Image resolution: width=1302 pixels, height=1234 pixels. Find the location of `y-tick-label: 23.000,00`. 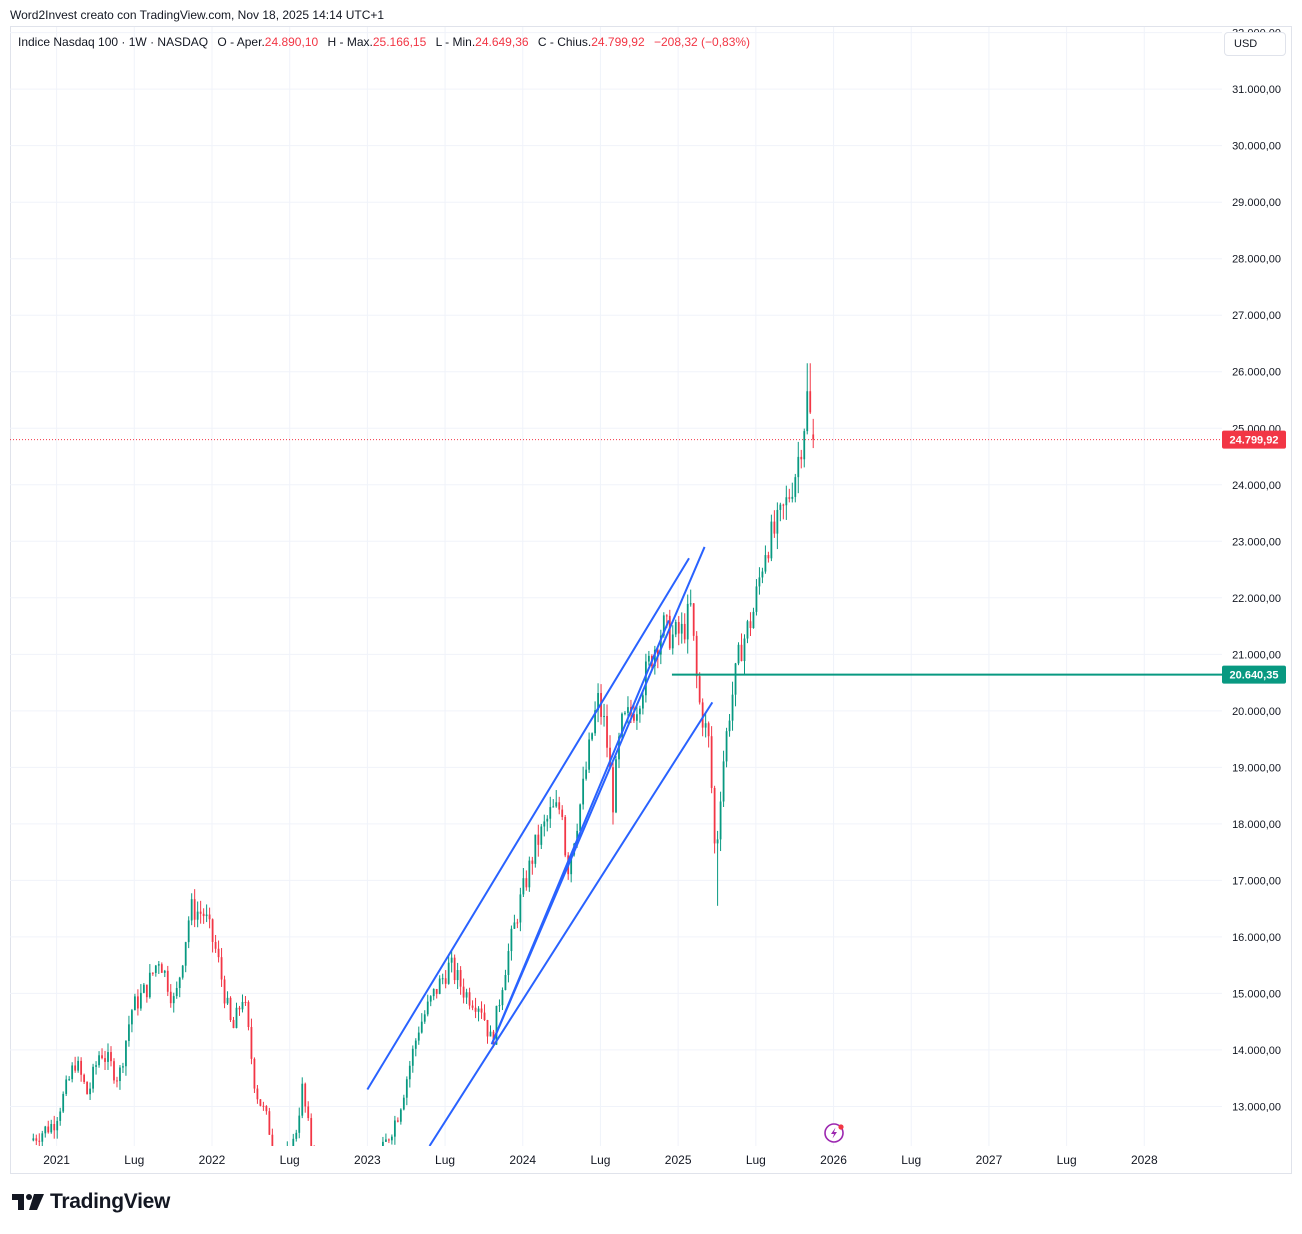

y-tick-label: 23.000,00 is located at coordinates (1256, 542).